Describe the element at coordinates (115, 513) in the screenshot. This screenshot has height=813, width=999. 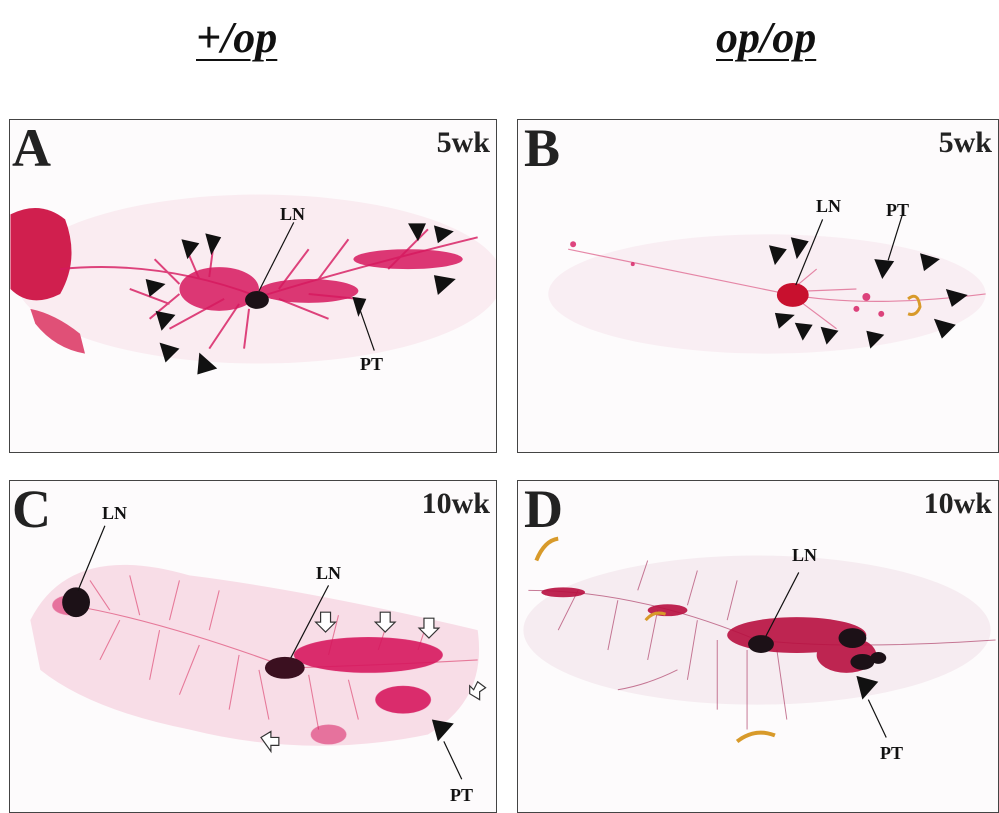
I see `ln-label-c-left: LN` at that location.